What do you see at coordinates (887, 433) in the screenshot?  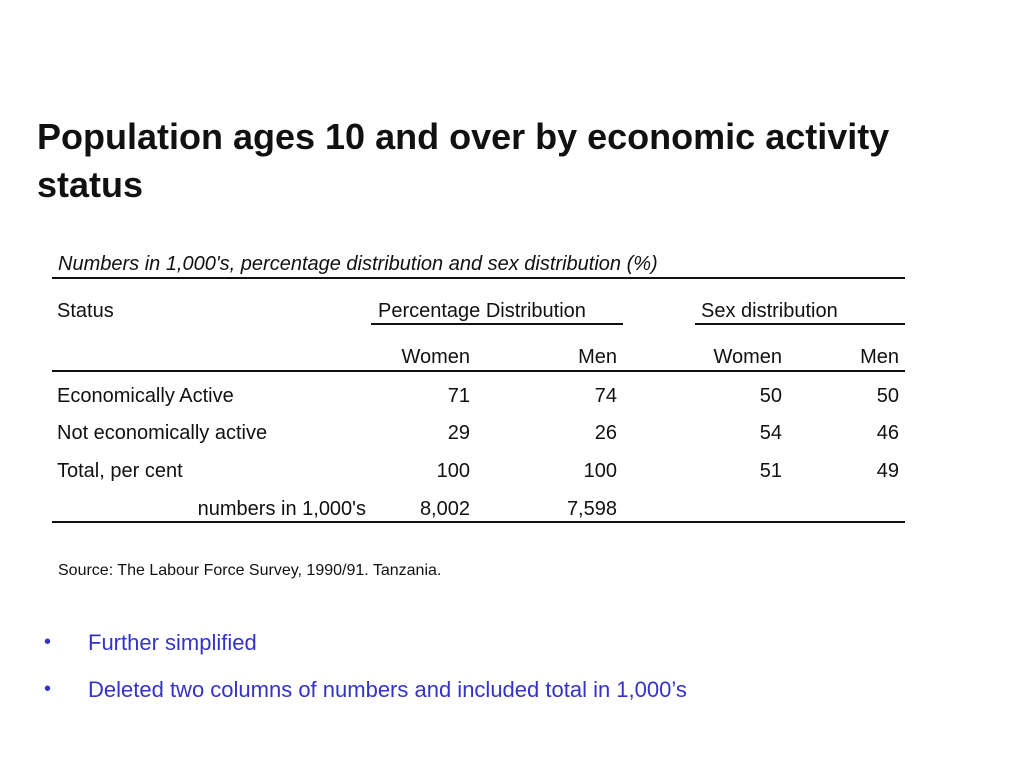 I see `row-sex-men: 46` at bounding box center [887, 433].